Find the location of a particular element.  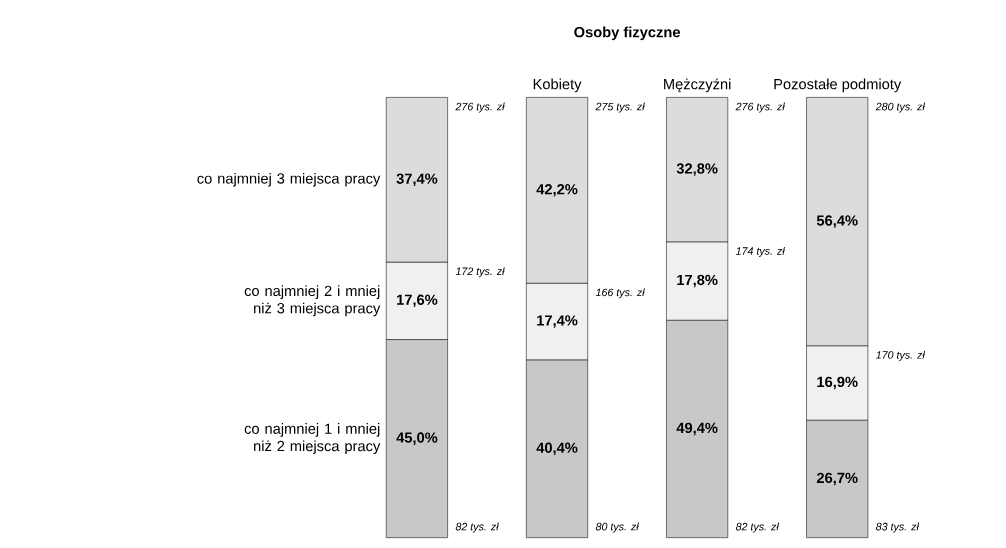

annotation: 280 tys. zł is located at coordinates (900, 107).